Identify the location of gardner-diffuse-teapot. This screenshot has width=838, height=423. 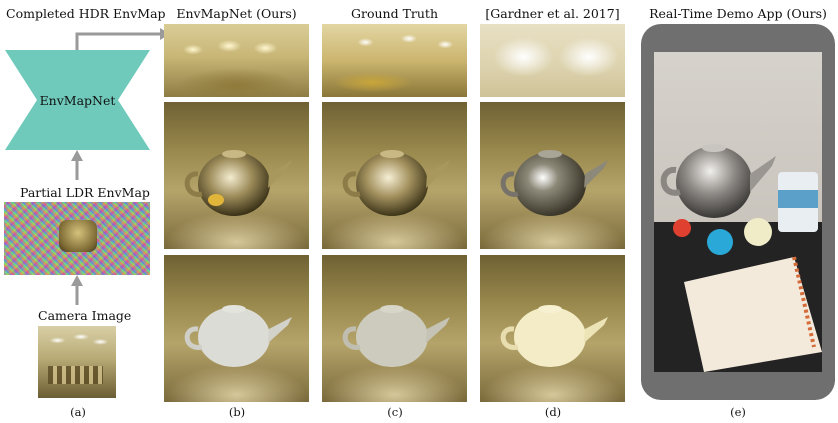
(552, 328).